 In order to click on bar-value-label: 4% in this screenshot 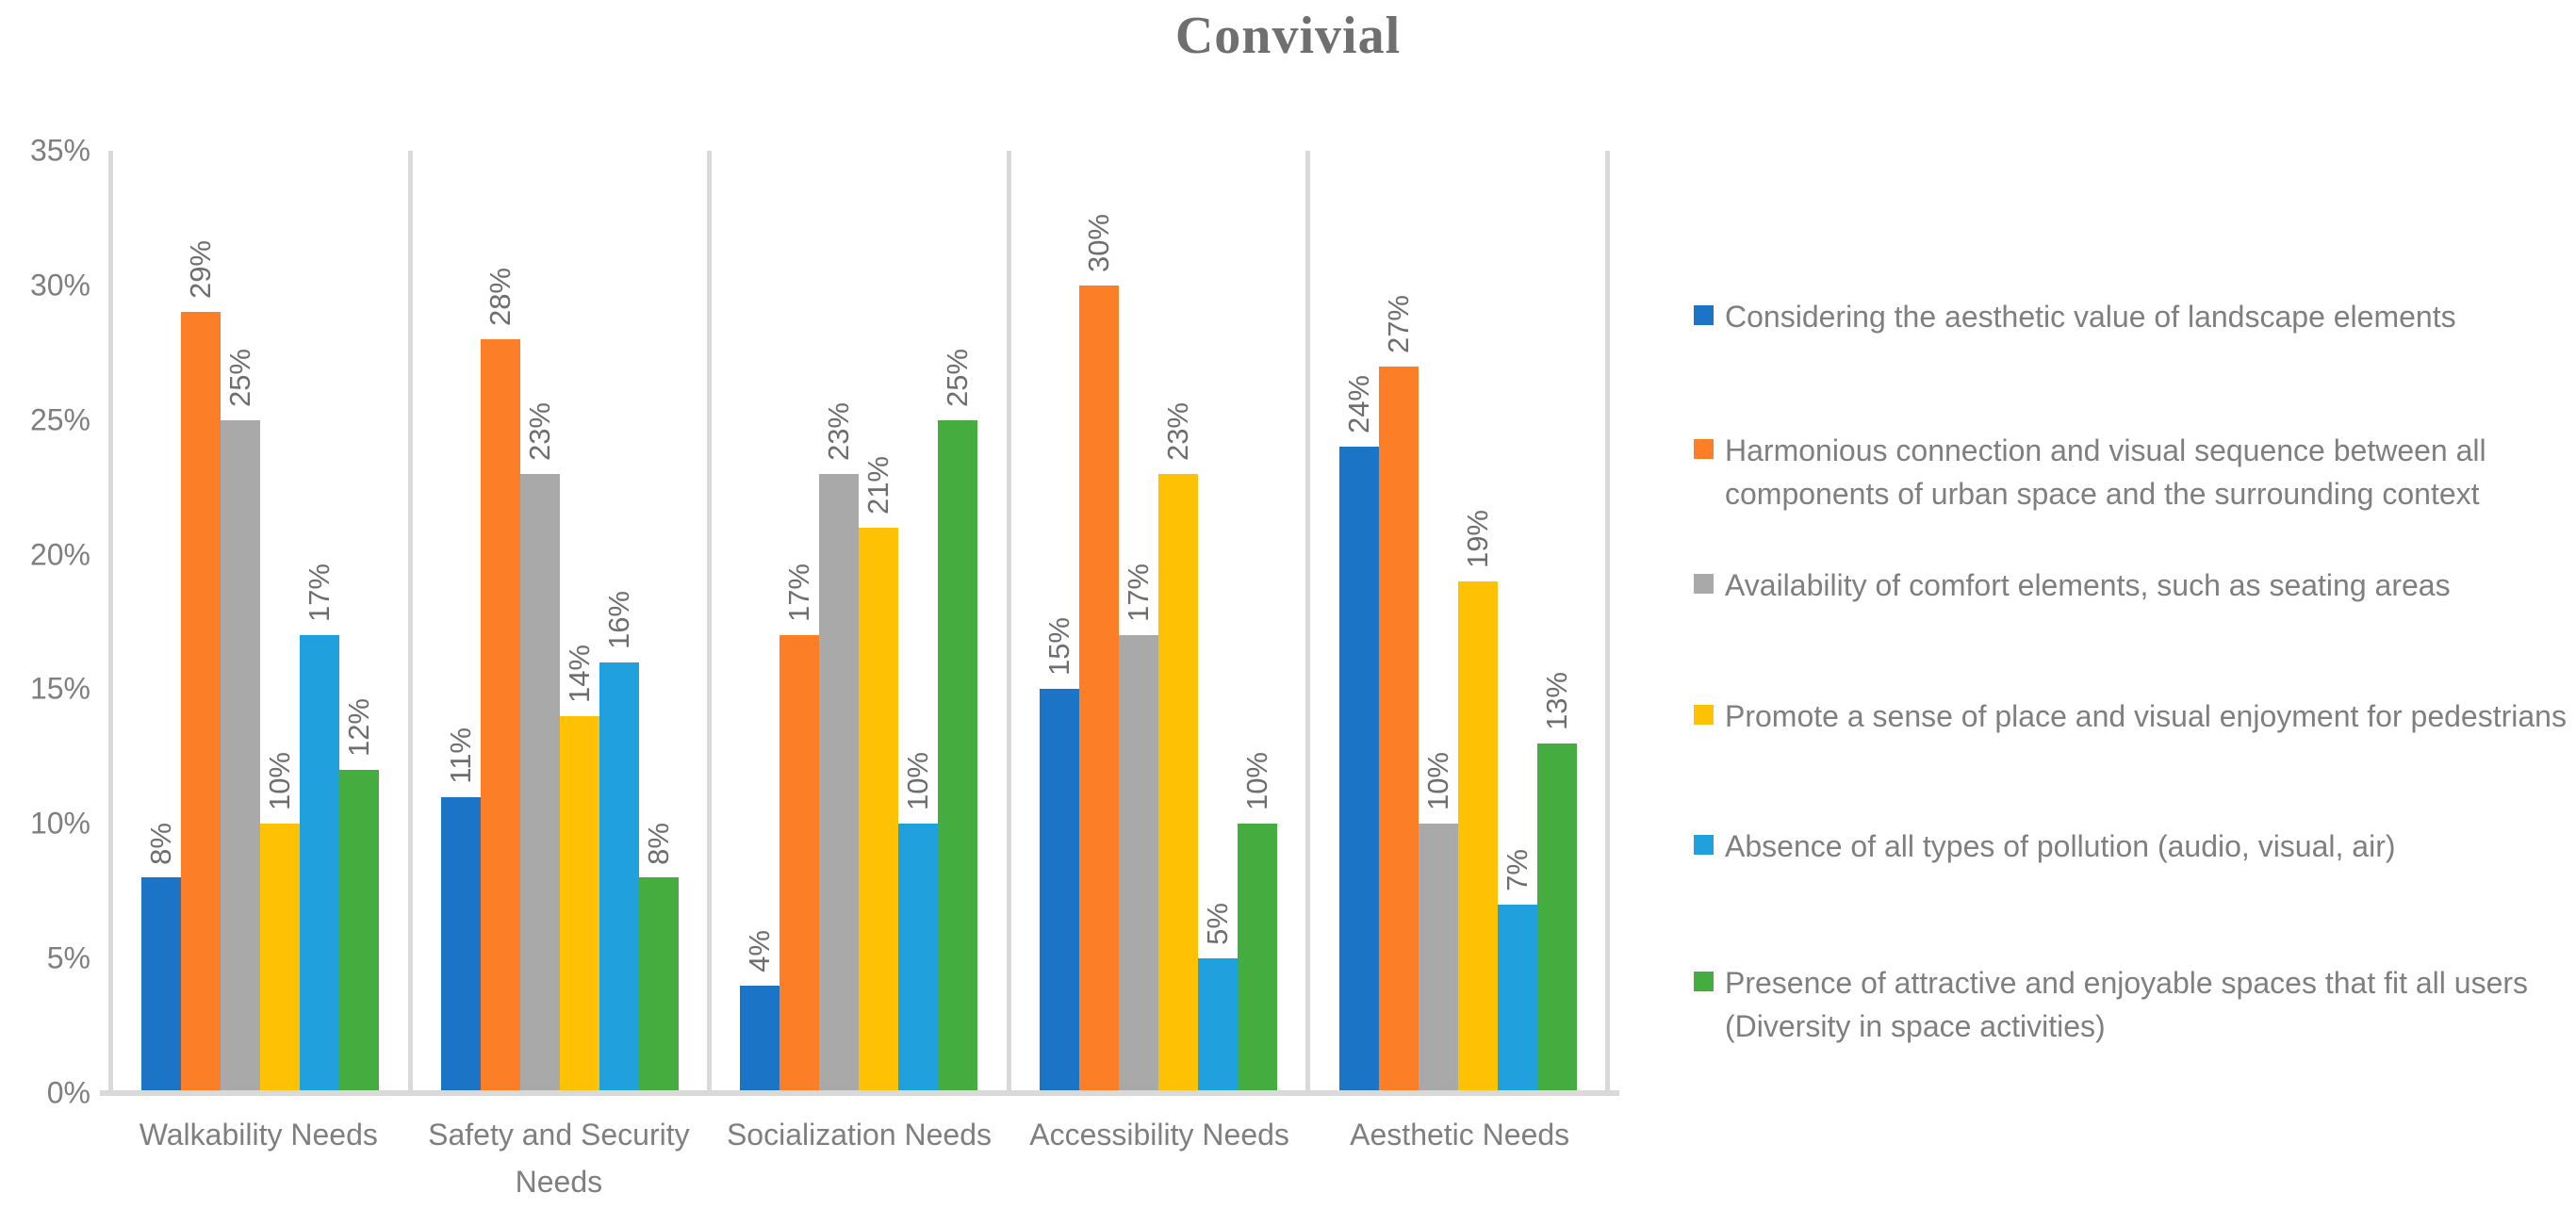, I will do `click(760, 950)`.